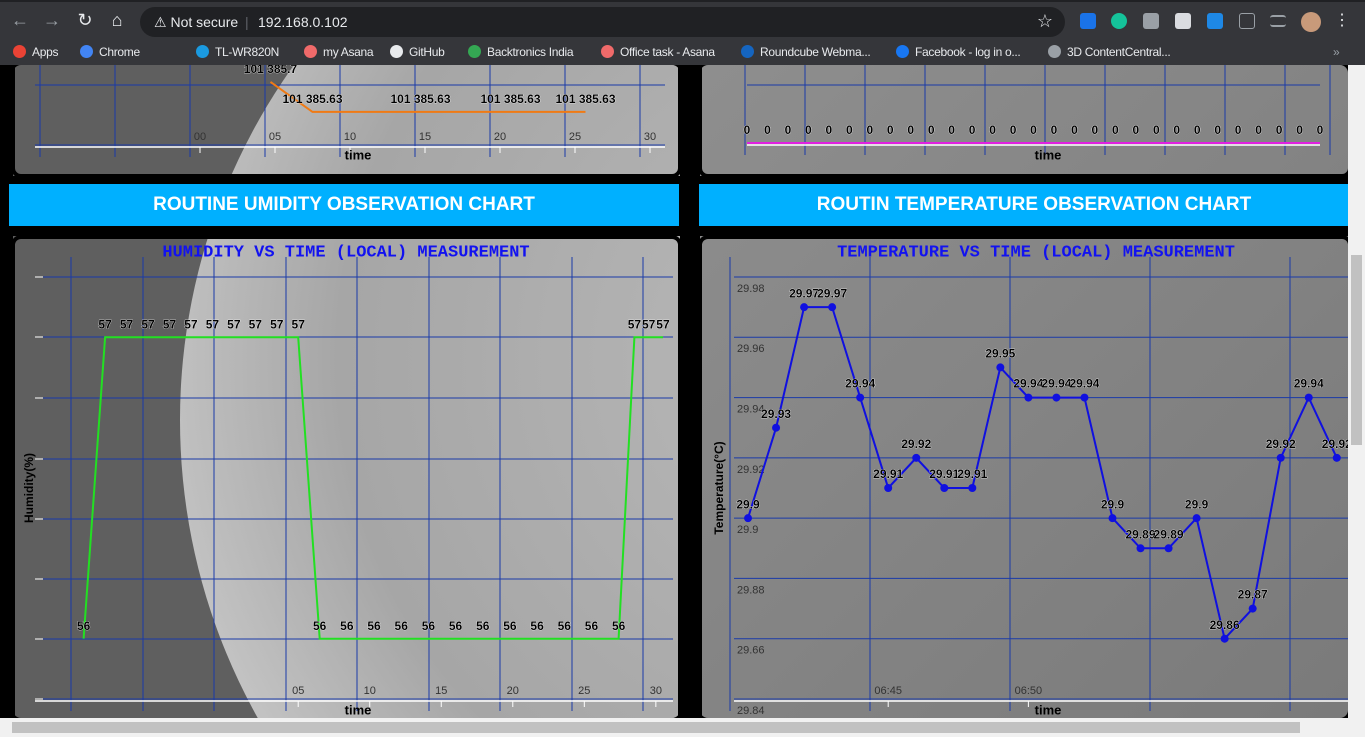 This screenshot has width=1365, height=737. Describe the element at coordinates (303, 22) in the screenshot. I see `url: 192.168.0.102` at that location.